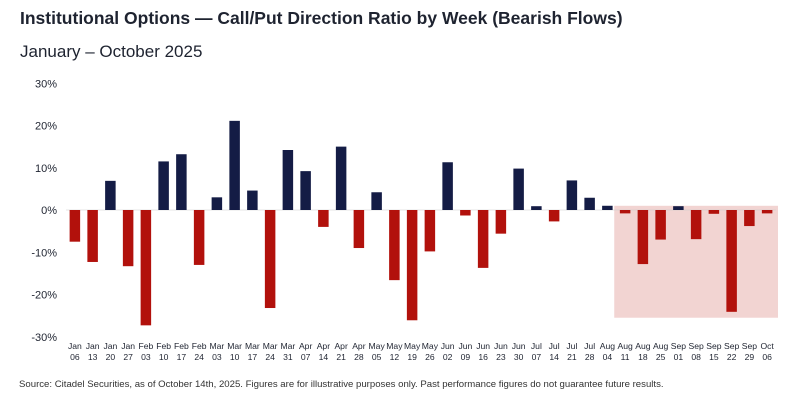  Describe the element at coordinates (306, 357) in the screenshot. I see `x-tick-label: 07` at that location.